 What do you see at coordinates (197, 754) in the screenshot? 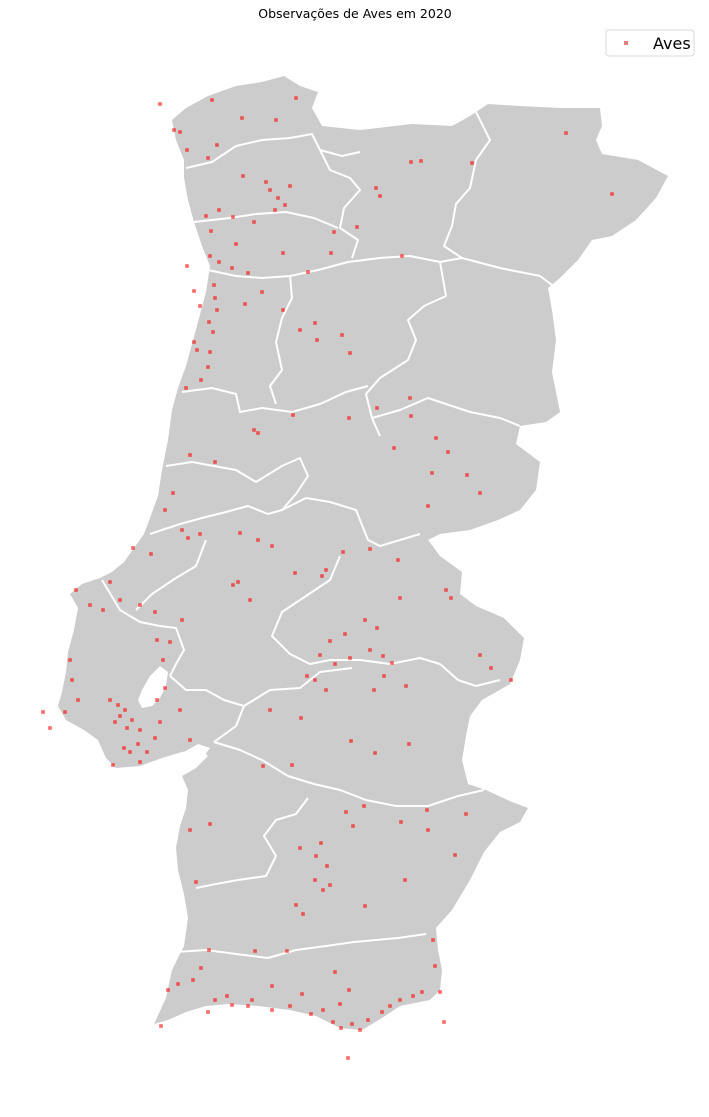
I see `sado-estuary` at bounding box center [197, 754].